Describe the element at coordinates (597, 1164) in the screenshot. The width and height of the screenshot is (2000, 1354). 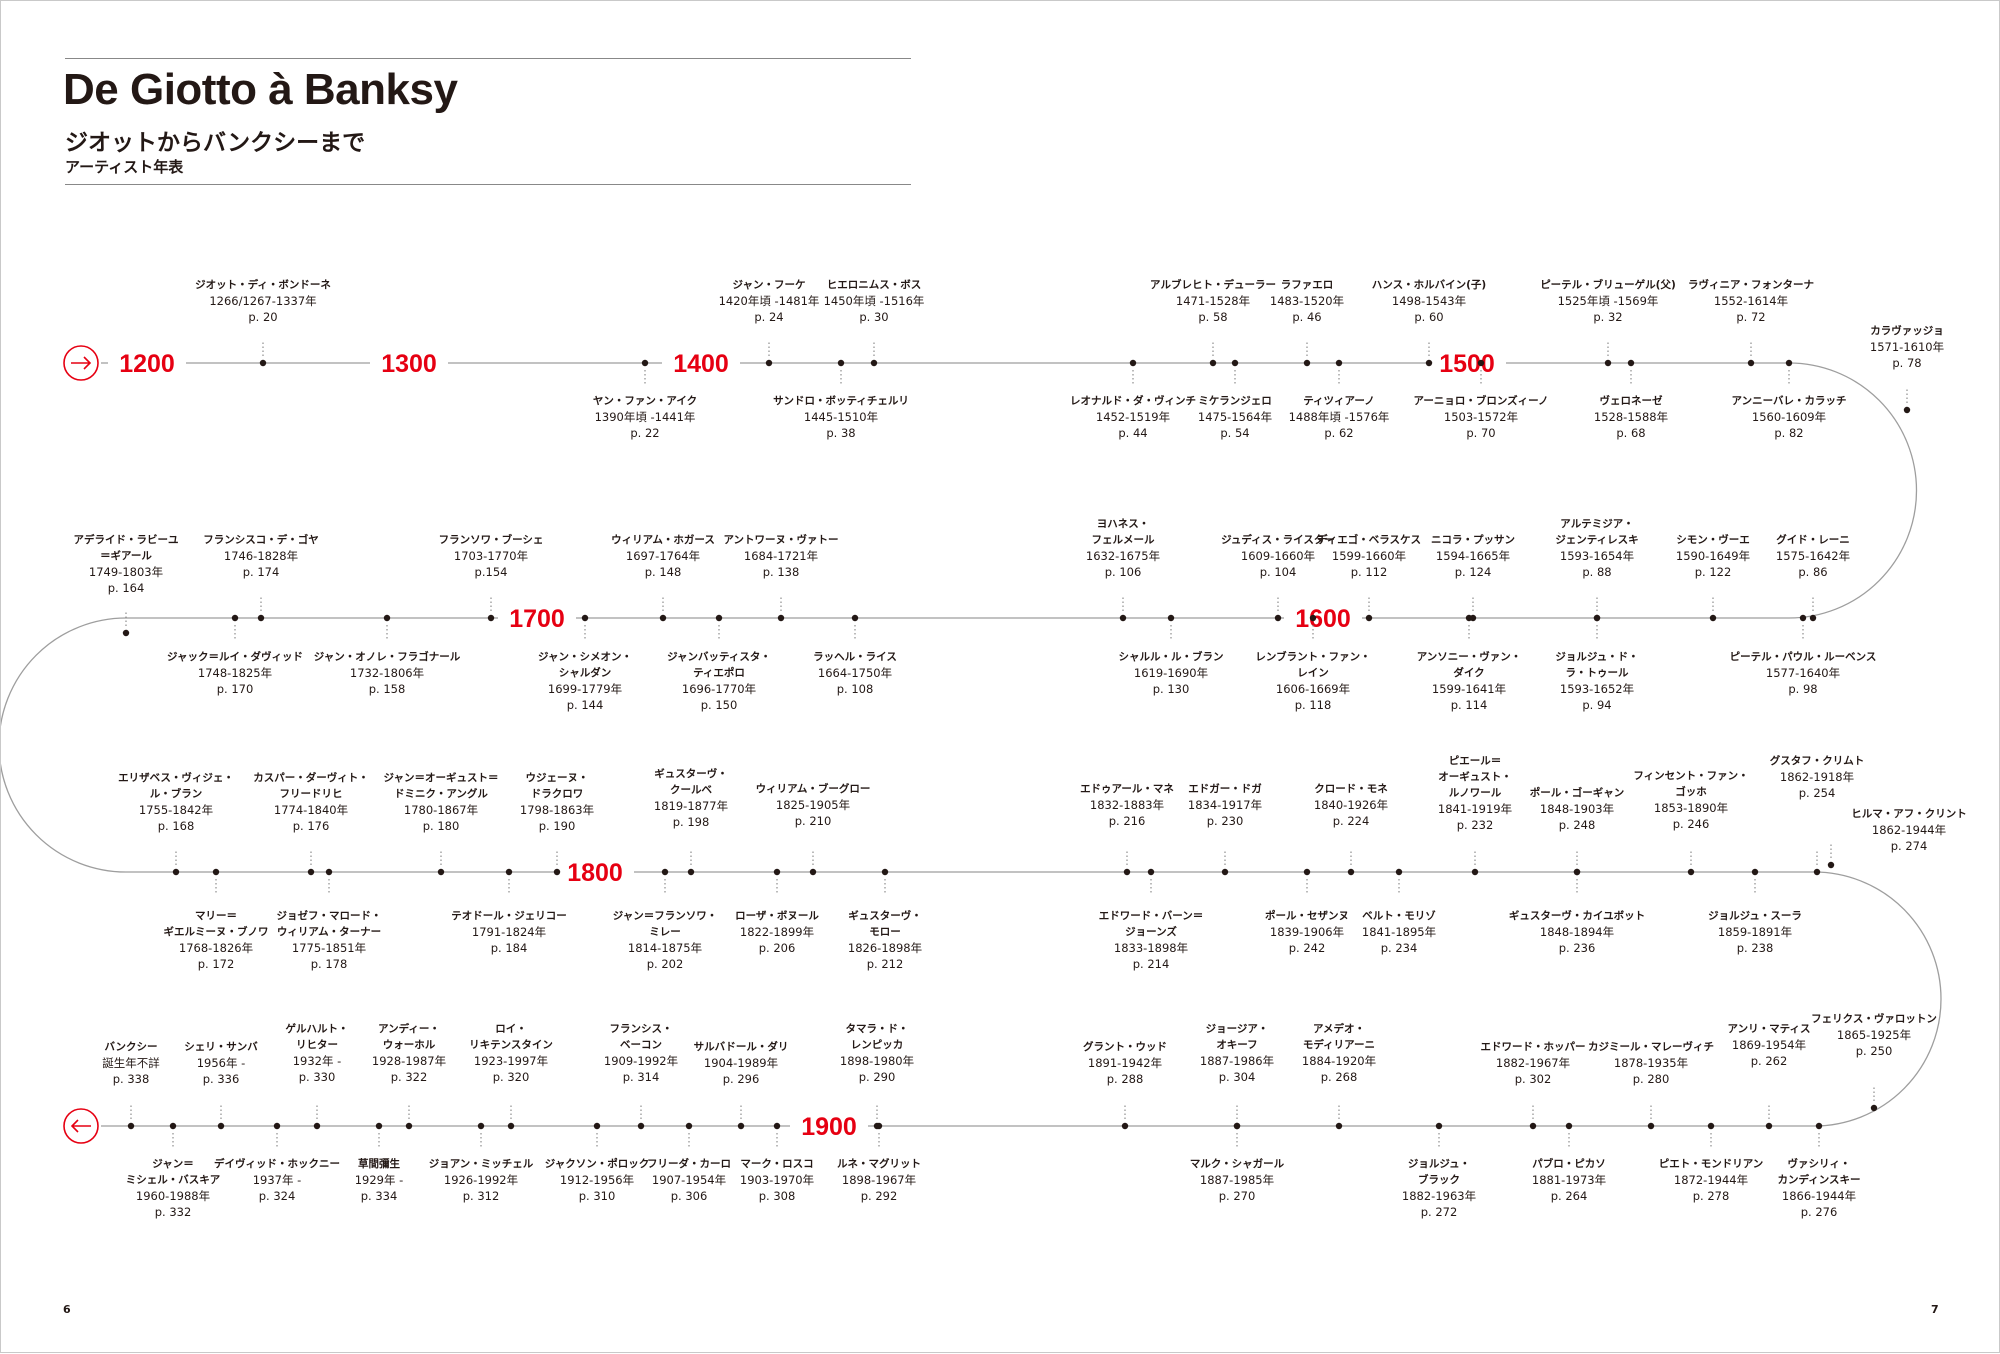
I see `artist-name: ジャクソン・ポロック` at that location.